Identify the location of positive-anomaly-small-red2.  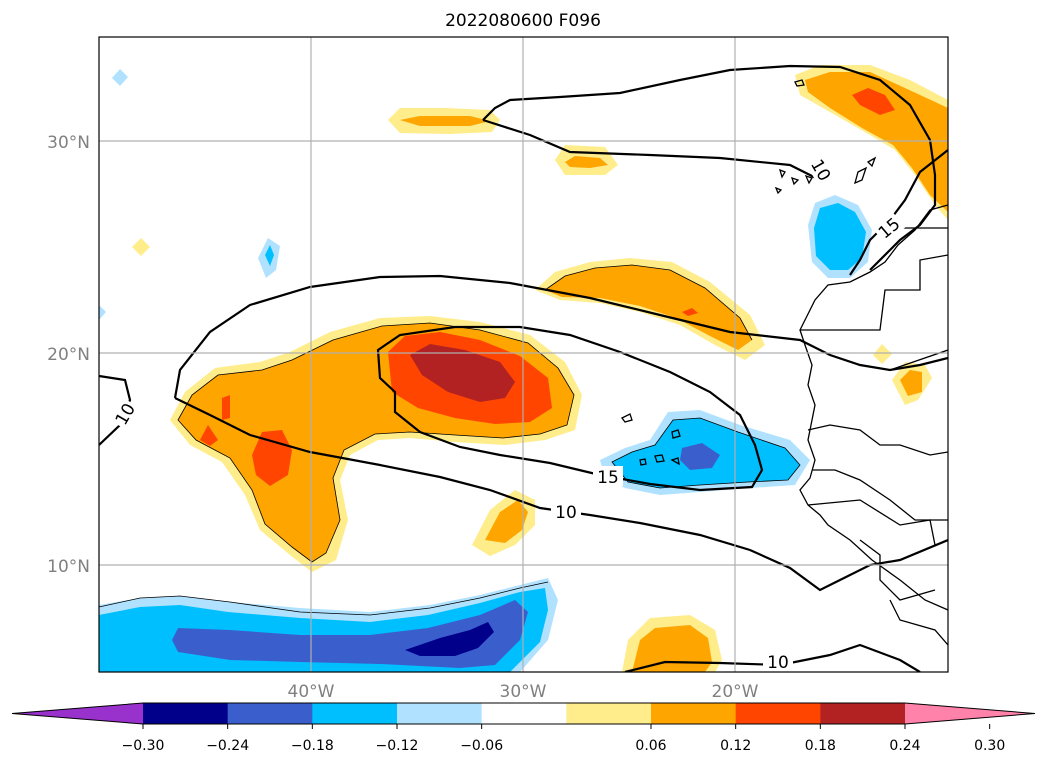
(209, 435).